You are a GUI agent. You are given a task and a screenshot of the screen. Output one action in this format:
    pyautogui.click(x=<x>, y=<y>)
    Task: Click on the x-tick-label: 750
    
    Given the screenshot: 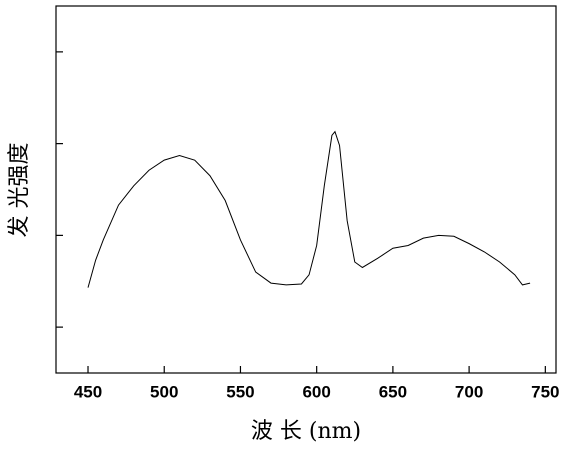 What is the action you would take?
    pyautogui.click(x=545, y=391)
    